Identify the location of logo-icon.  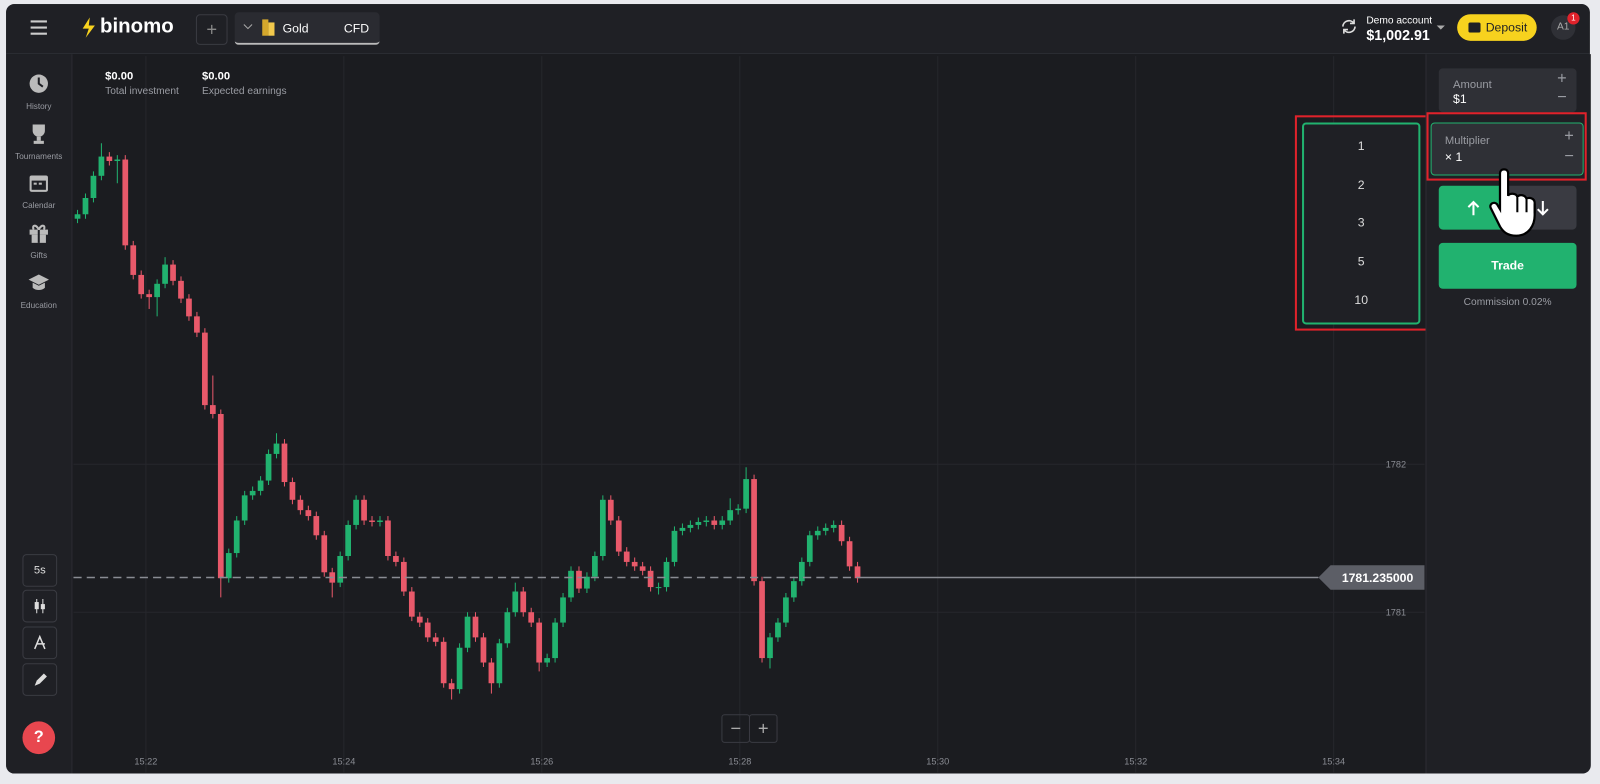
(88, 27).